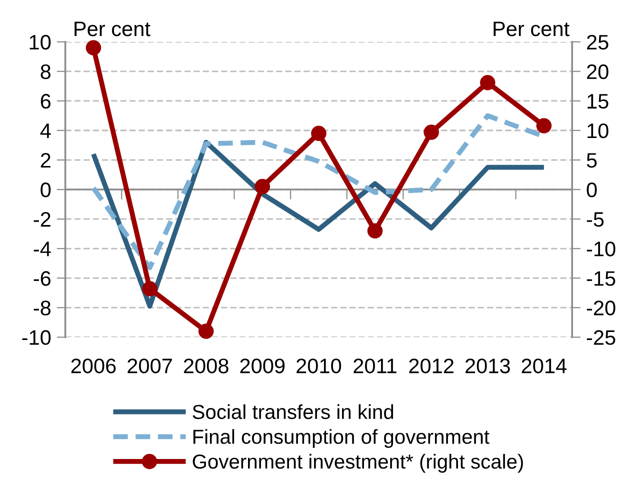 This screenshot has width=628, height=481. What do you see at coordinates (42, 249) in the screenshot?
I see `y-tick-label: -4` at bounding box center [42, 249].